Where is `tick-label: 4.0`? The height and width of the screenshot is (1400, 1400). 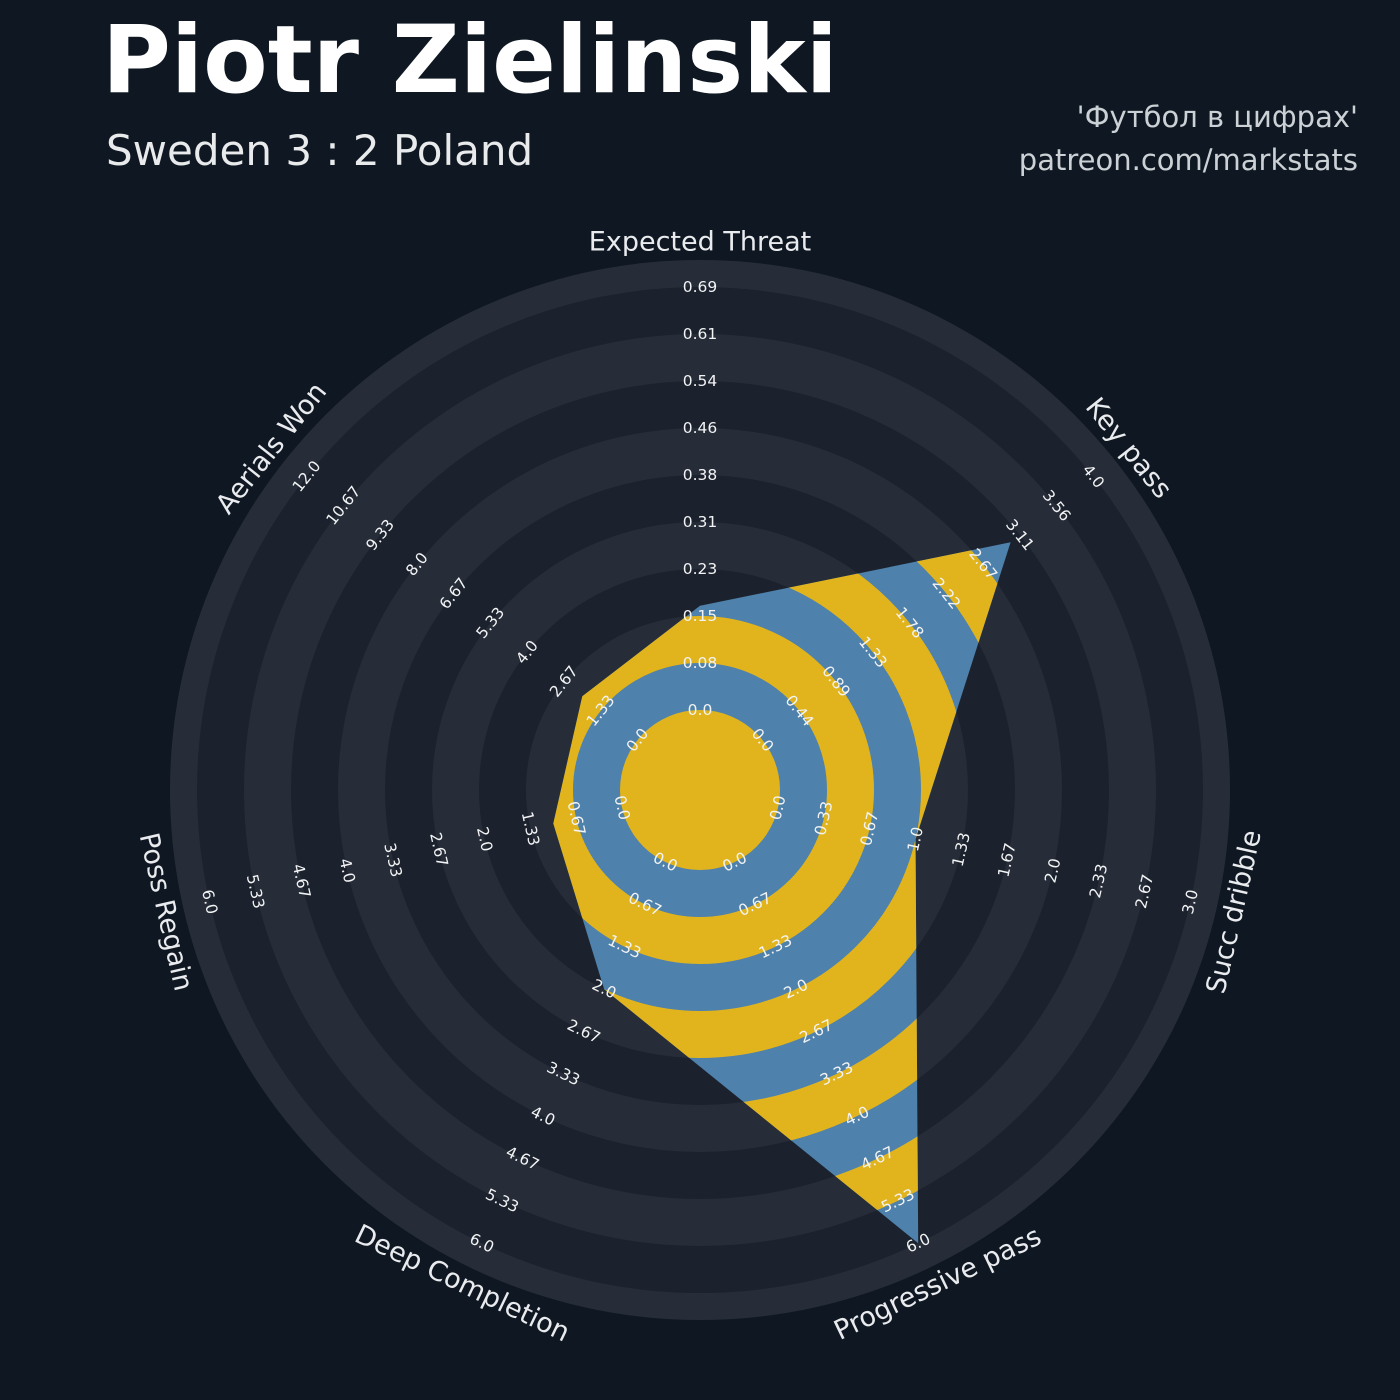 tick-label: 4.0 is located at coordinates (347, 871).